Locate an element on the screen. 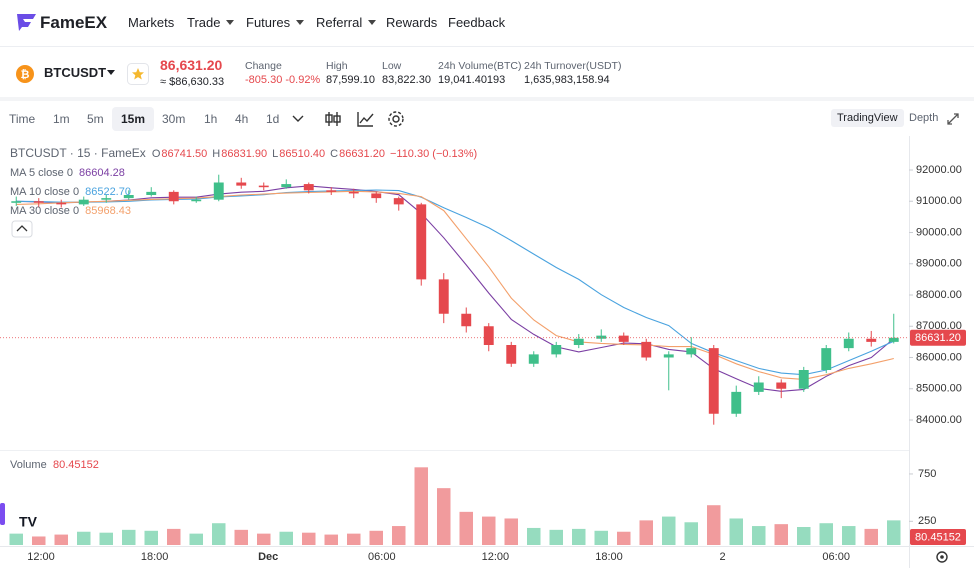  ohlc-label: L is located at coordinates (275, 154).